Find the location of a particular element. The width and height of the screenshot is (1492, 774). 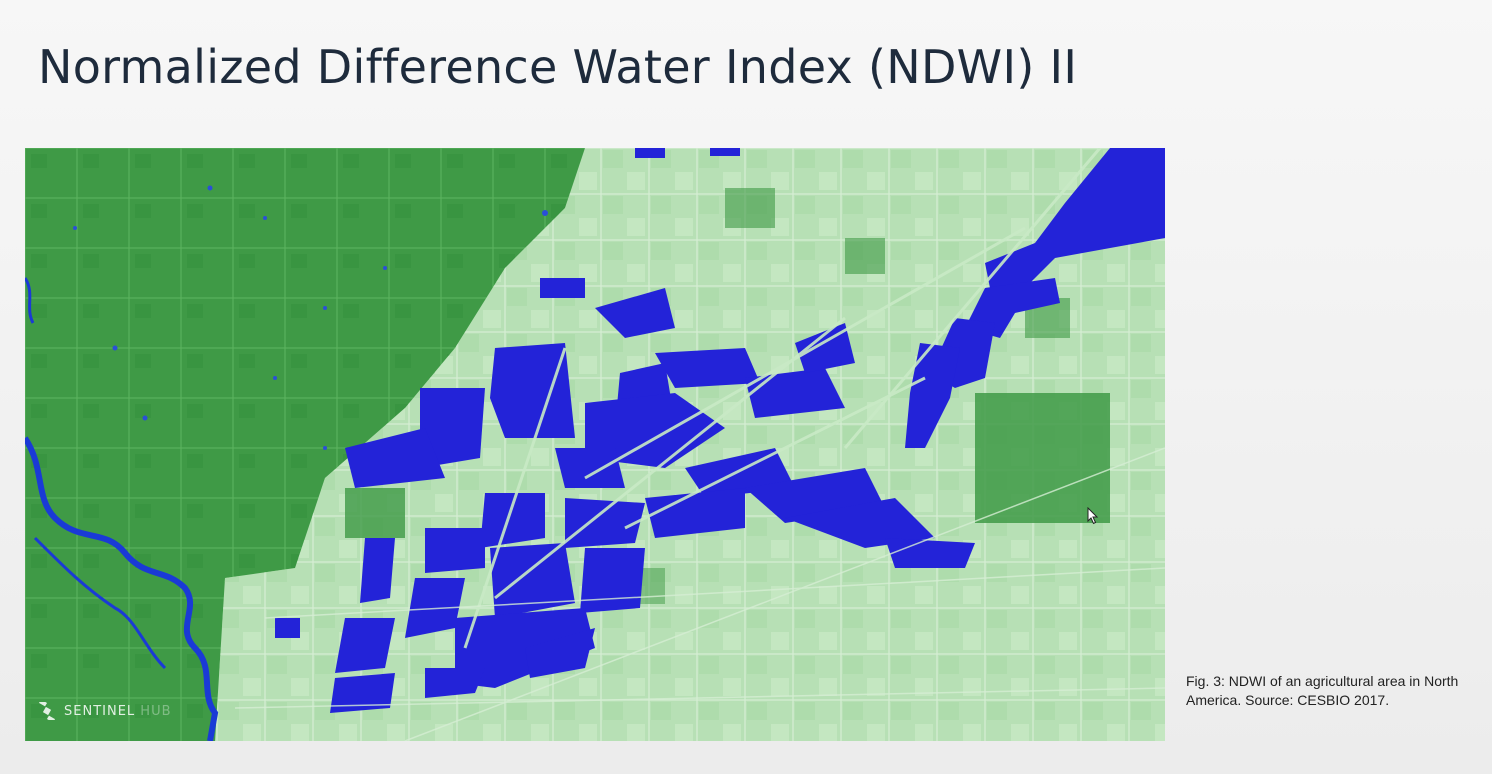

watermark-text: SENTINEL is located at coordinates (100, 711).